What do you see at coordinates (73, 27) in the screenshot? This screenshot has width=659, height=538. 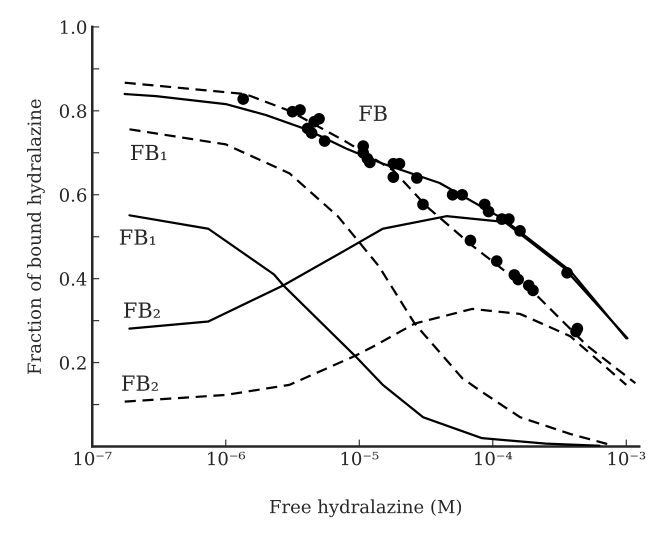 I see `y-tick-label: 1.0` at bounding box center [73, 27].